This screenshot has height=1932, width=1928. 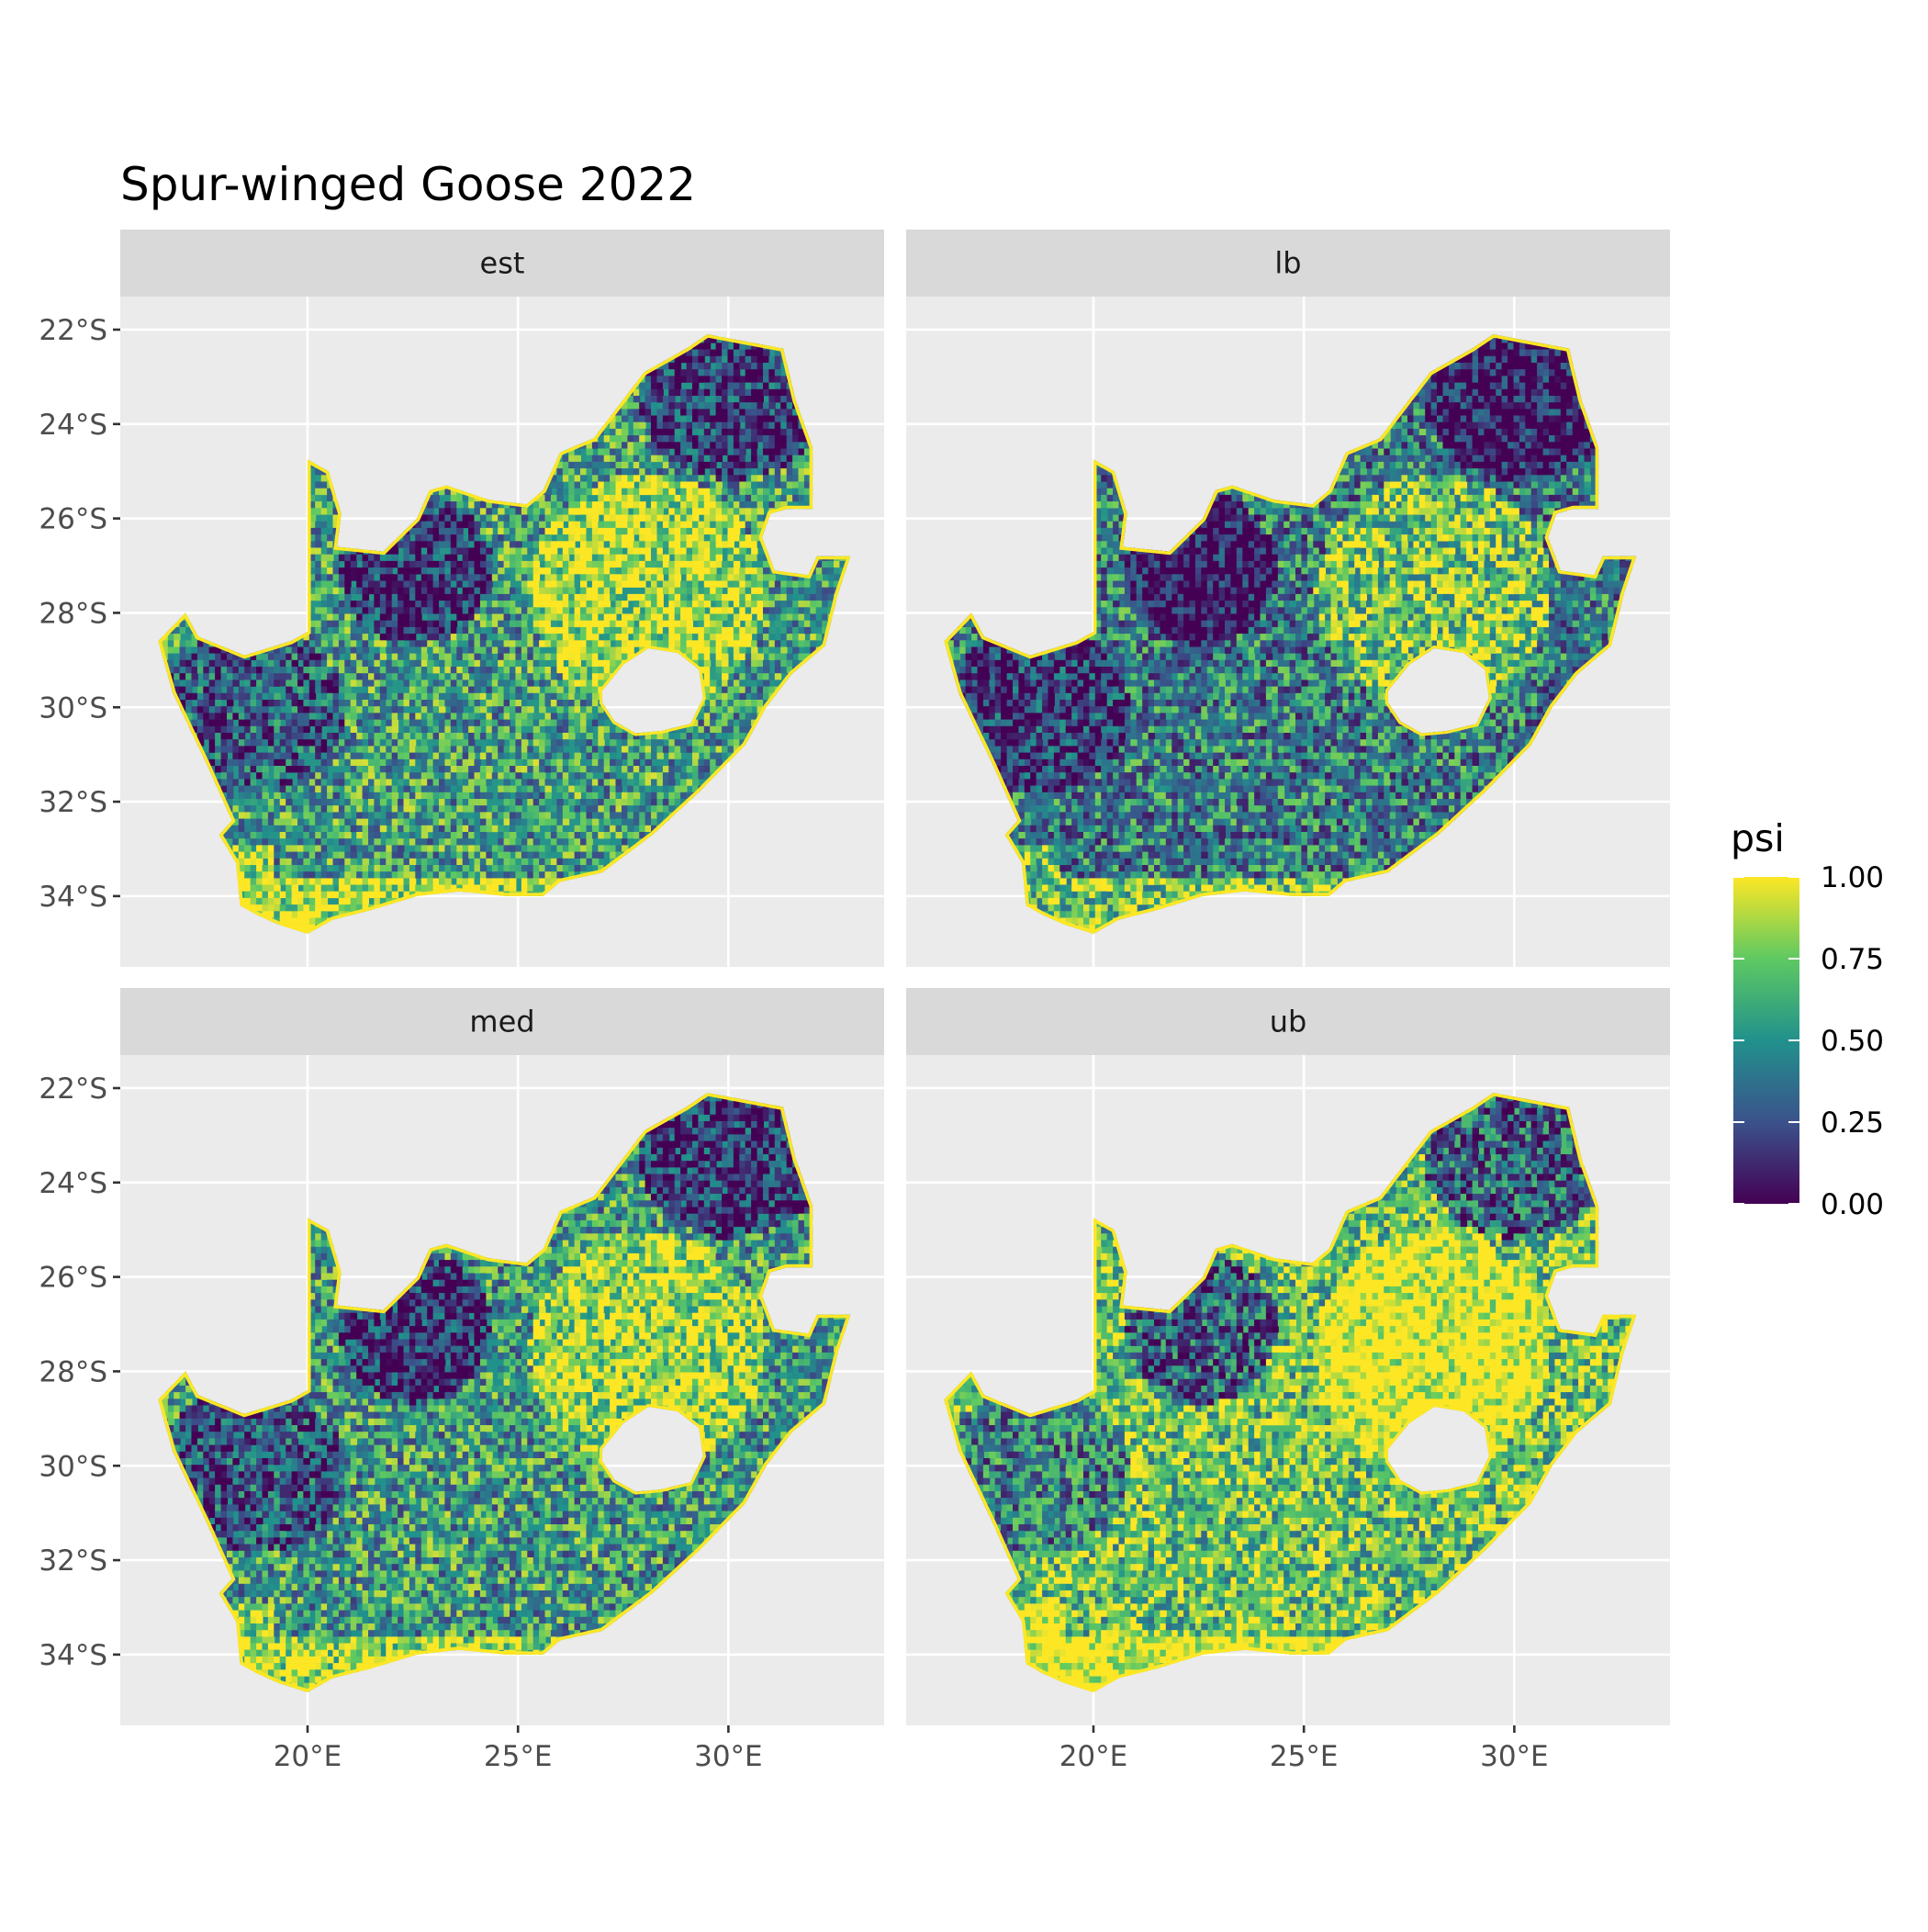 I want to click on facet-strip-label: lb, so click(x=1287, y=263).